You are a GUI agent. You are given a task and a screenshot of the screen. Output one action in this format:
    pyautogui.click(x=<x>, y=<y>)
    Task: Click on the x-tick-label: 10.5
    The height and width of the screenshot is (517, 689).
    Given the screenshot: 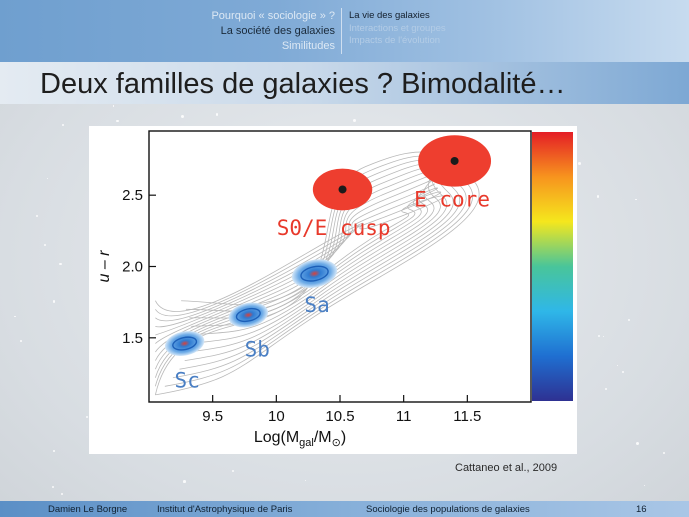 What is the action you would take?
    pyautogui.click(x=339, y=416)
    